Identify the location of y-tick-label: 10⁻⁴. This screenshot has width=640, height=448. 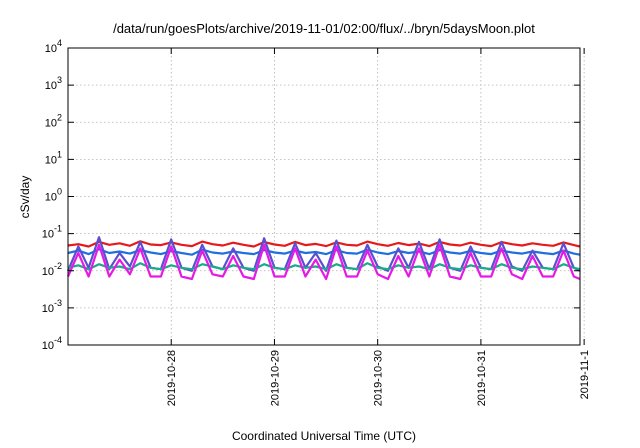
(52, 343).